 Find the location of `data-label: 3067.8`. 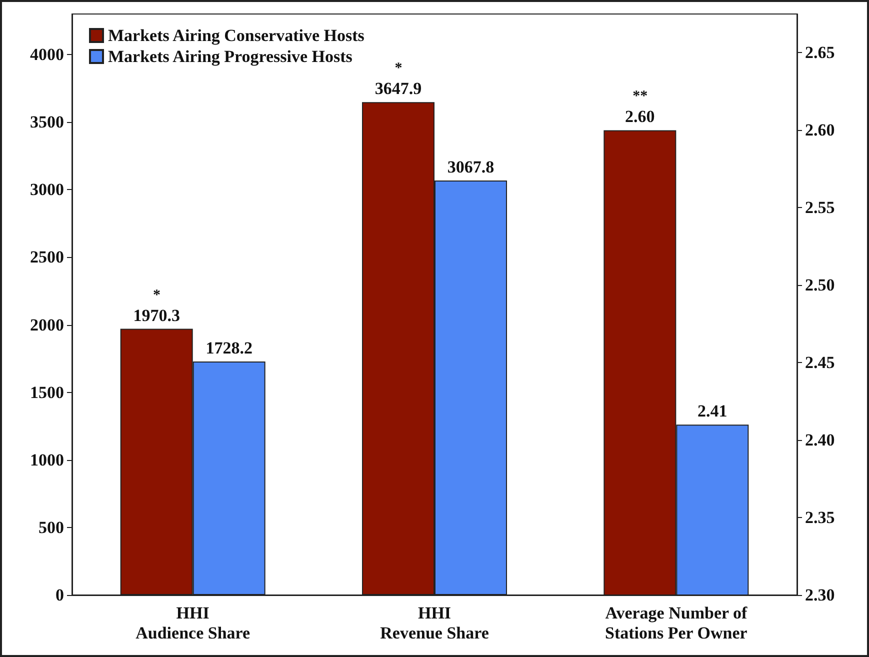

data-label: 3067.8 is located at coordinates (470, 166).